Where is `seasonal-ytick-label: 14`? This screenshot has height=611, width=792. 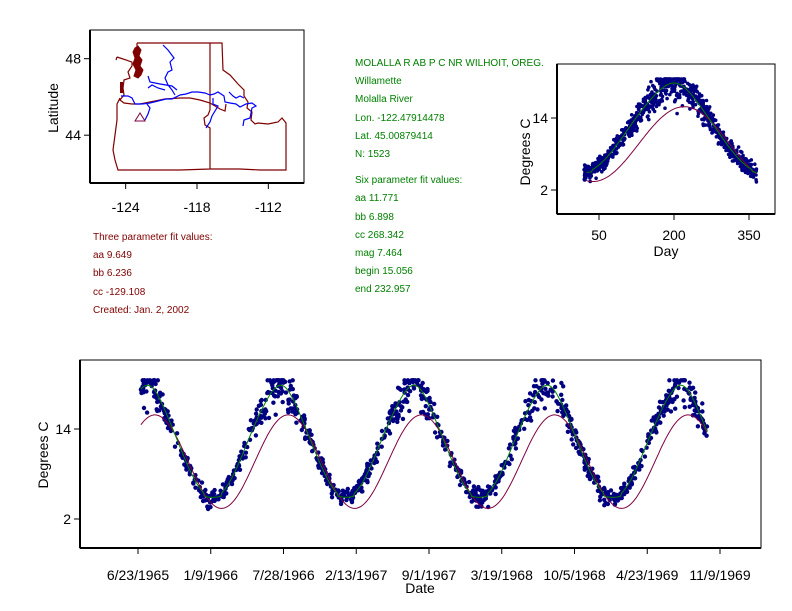 seasonal-ytick-label: 14 is located at coordinates (540, 118).